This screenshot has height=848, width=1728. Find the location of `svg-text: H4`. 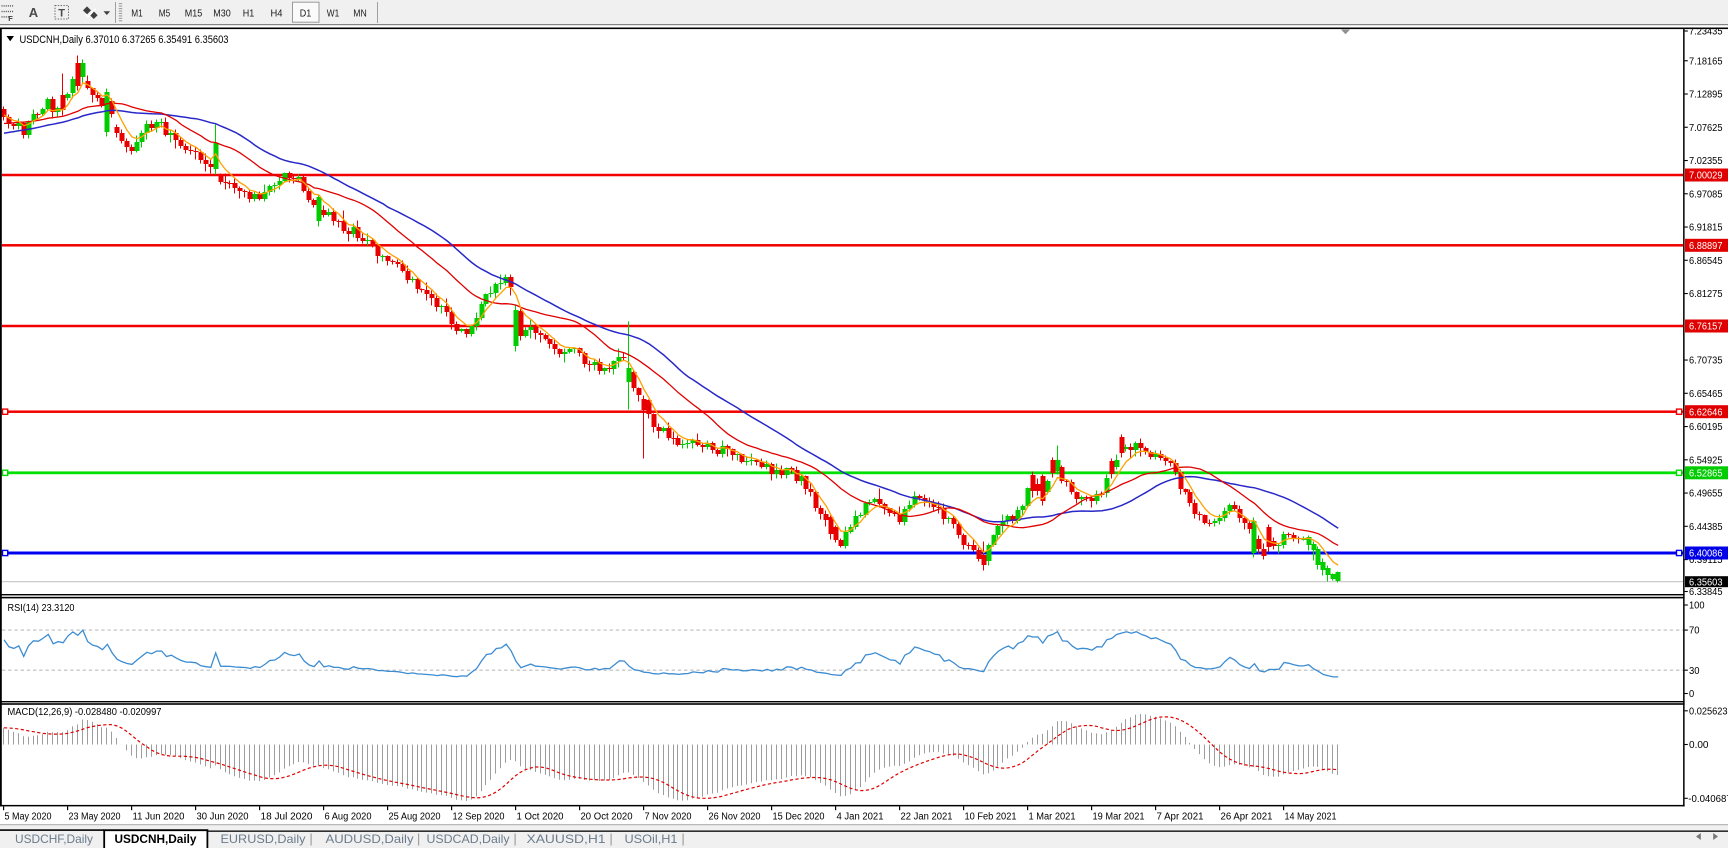

svg-text: H4 is located at coordinates (277, 13).